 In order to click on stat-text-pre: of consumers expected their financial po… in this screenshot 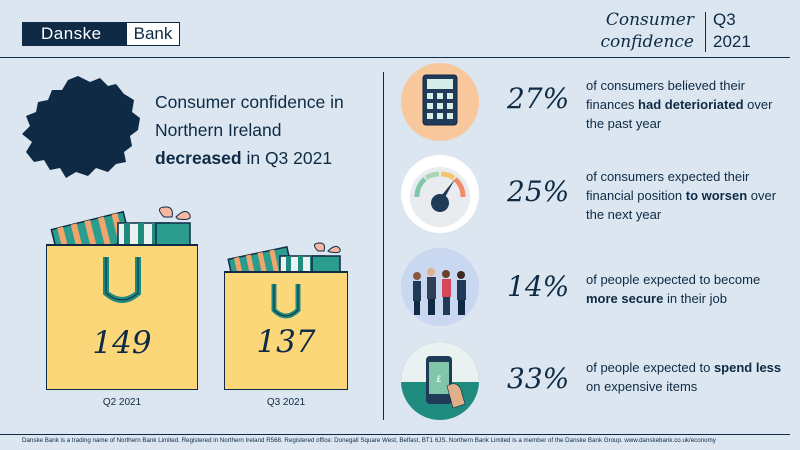, I will do `click(668, 186)`.